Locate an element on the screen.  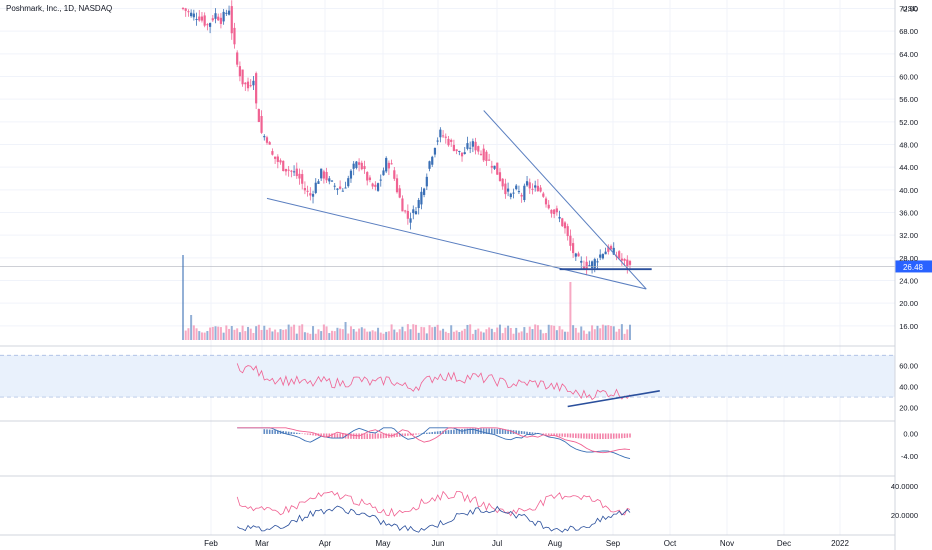
x-tick-label: Aug is located at coordinates (555, 543).